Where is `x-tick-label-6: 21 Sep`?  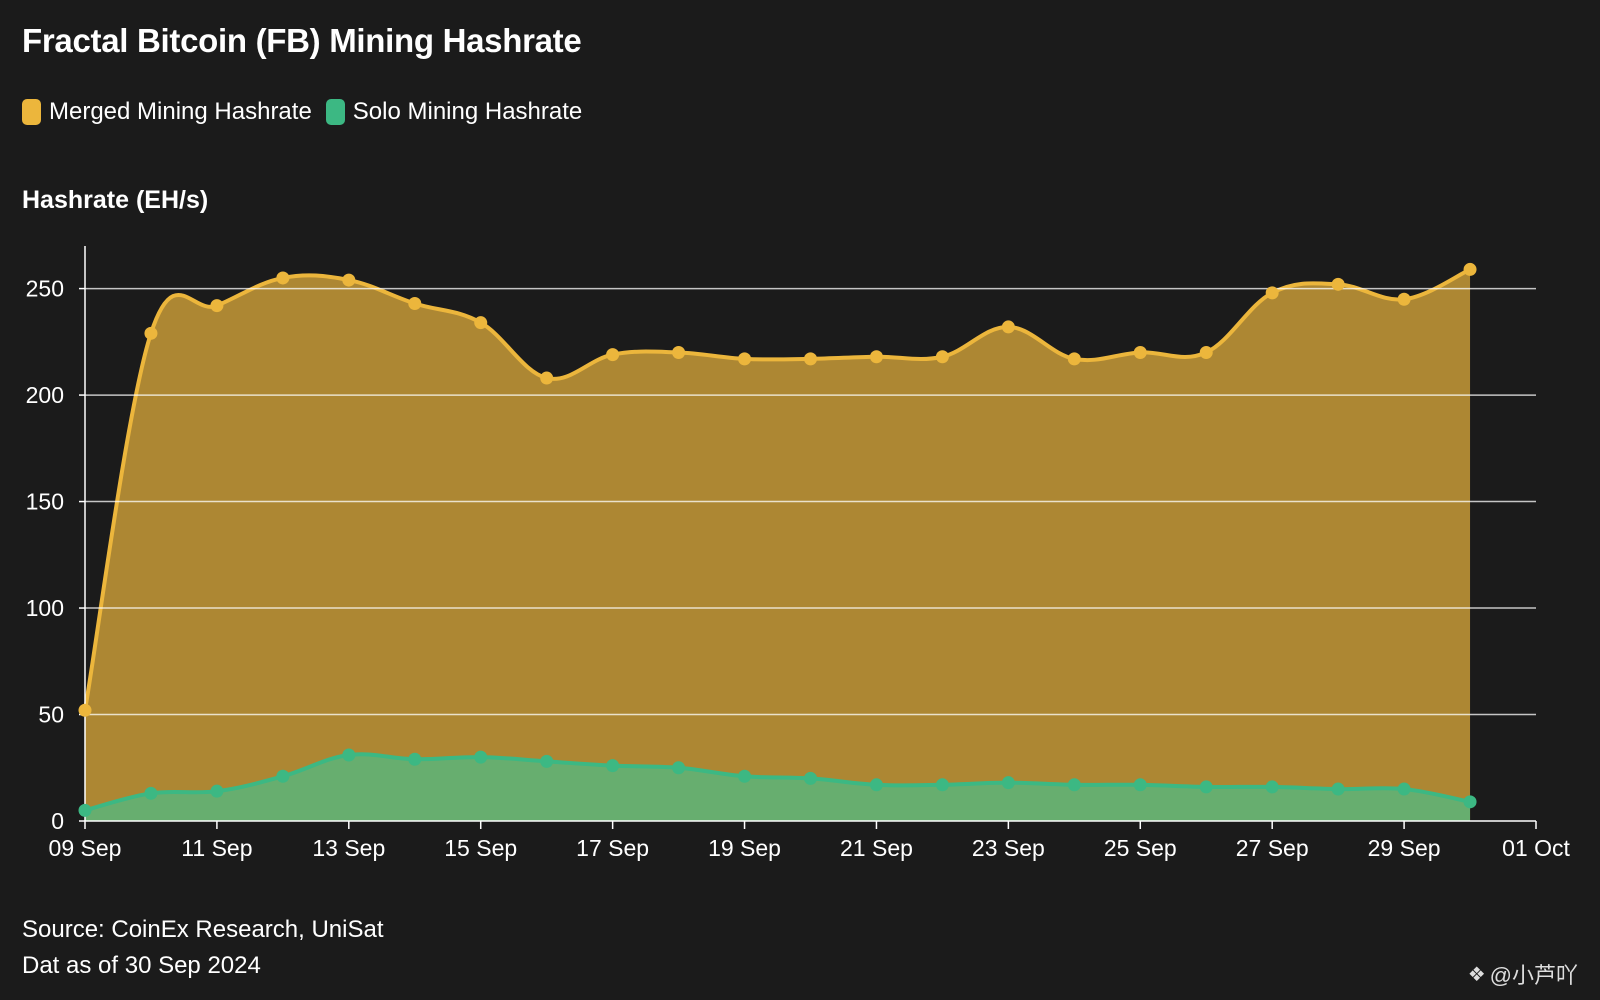 x-tick-label-6: 21 Sep is located at coordinates (876, 848).